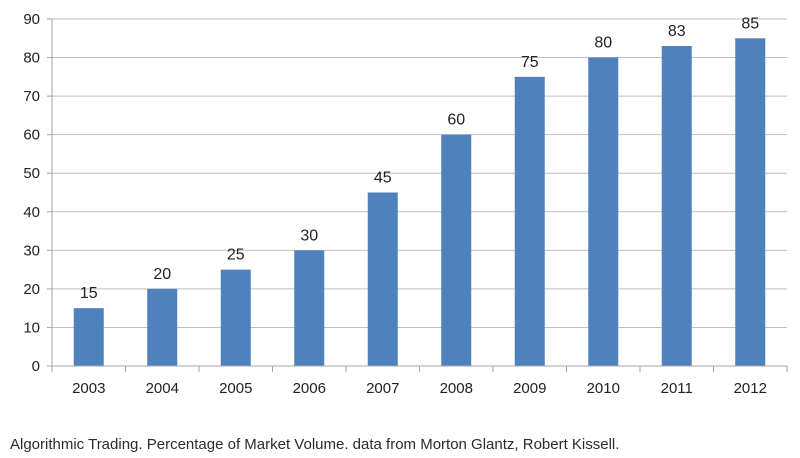  What do you see at coordinates (88, 337) in the screenshot?
I see `bar-2003` at bounding box center [88, 337].